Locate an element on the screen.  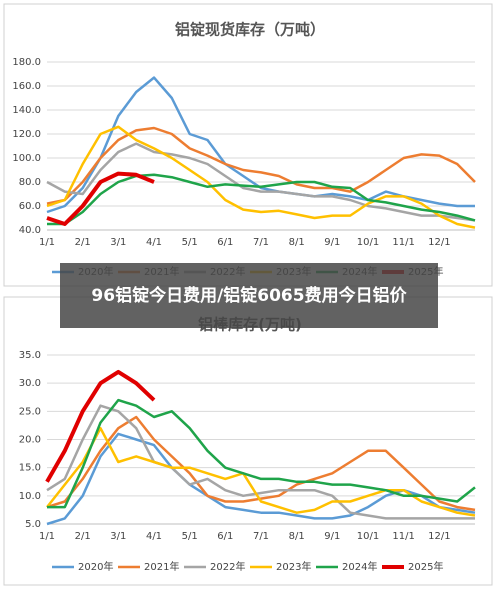
y-tick-label: 80.0 is located at coordinates (30, 182).